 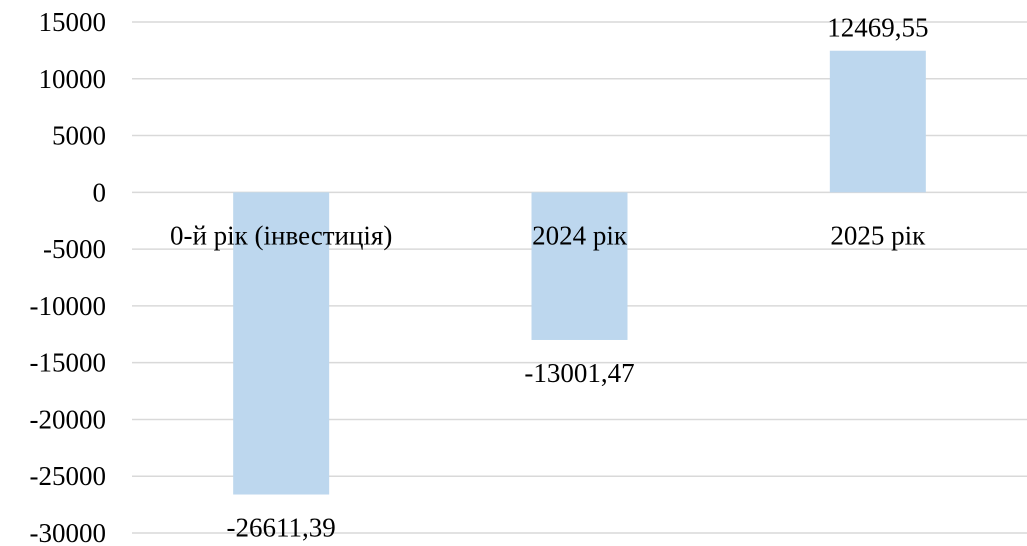 What do you see at coordinates (68, 306) in the screenshot?
I see `y-tick-label: -10000` at bounding box center [68, 306].